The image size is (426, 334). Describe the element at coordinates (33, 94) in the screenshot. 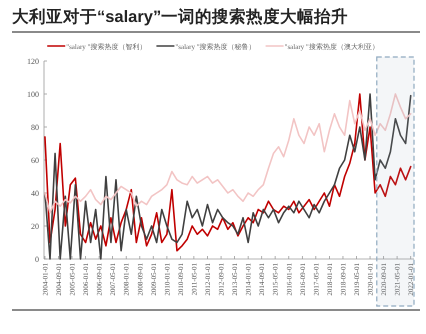

I see `y-tick-label: 100` at that location.